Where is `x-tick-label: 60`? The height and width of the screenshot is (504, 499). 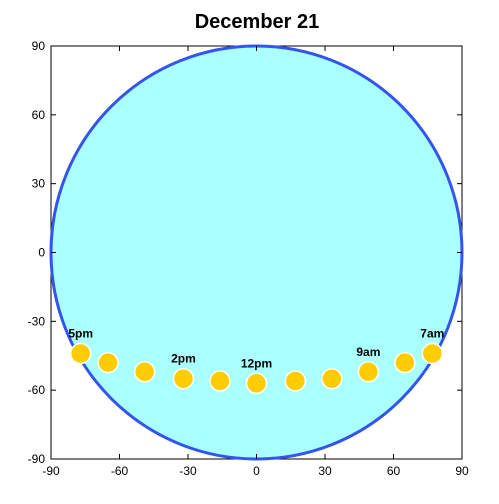
x-tick-label: 60 is located at coordinates (394, 471).